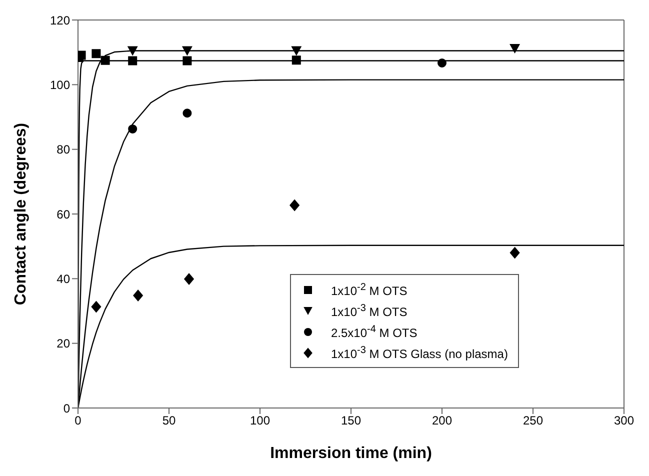 The height and width of the screenshot is (476, 649). What do you see at coordinates (260, 421) in the screenshot?
I see `x-tick-label: 100` at bounding box center [260, 421].